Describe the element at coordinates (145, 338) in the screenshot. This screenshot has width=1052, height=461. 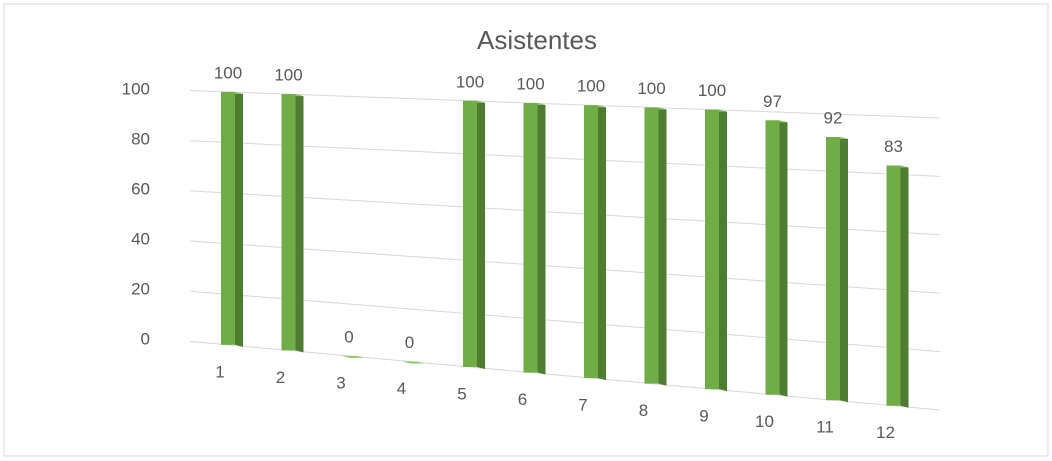
I see `y-tick-label: 0` at that location.